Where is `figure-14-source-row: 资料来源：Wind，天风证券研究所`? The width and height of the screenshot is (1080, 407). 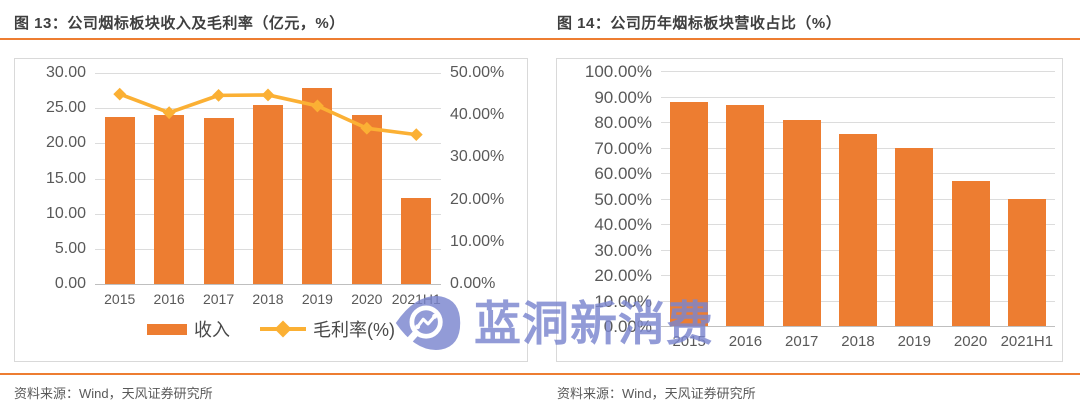
figure-14-source-row: 资料来源：Wind，天风证券研究所 is located at coordinates (810, 388).